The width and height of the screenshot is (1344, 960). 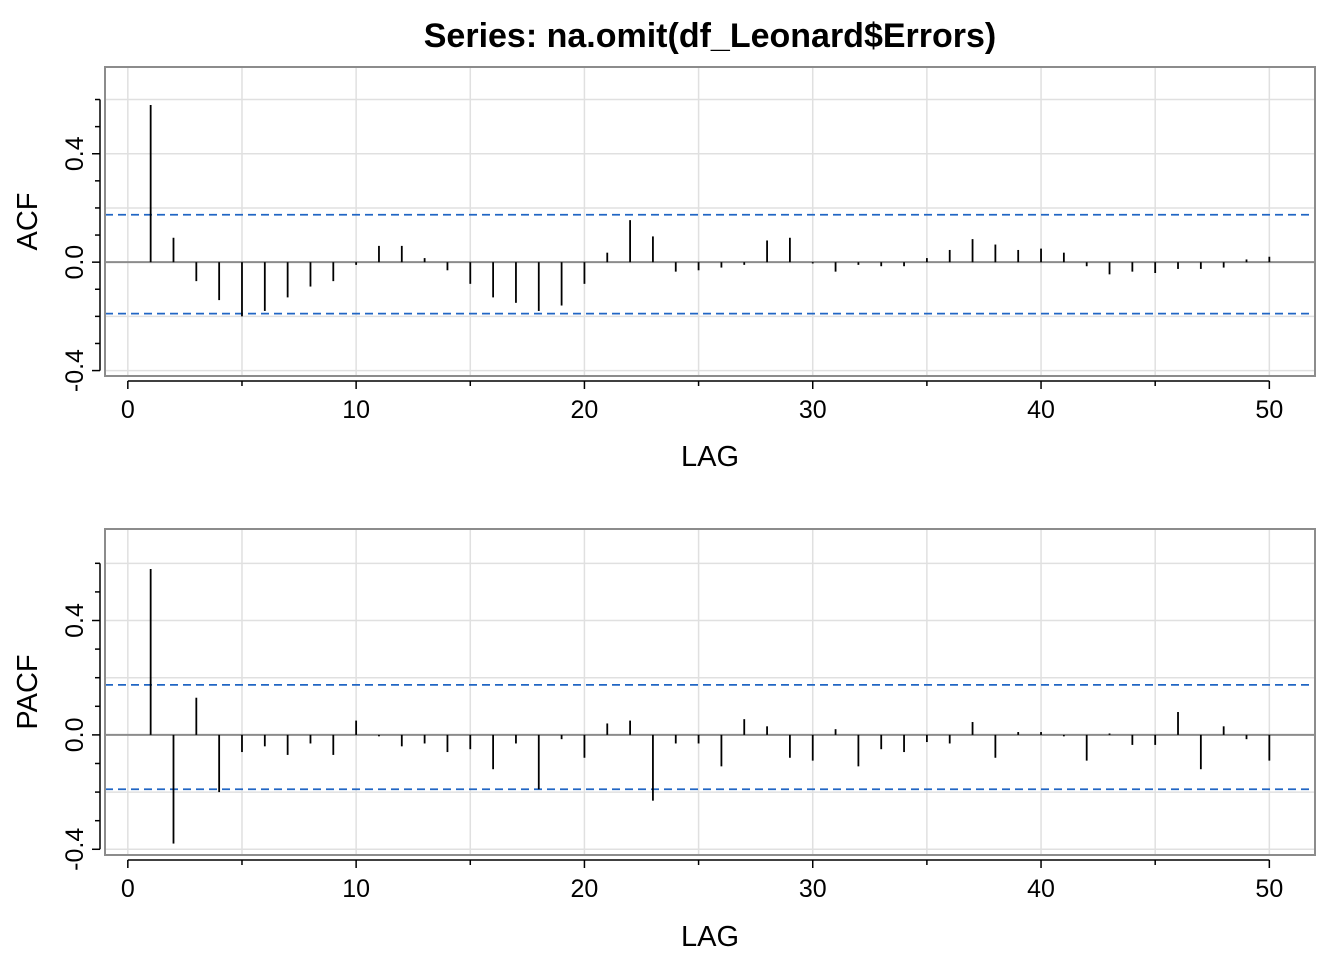 I want to click on chart-title: Series: na.omit(df_Leonard$Errors), so click(x=710, y=36).